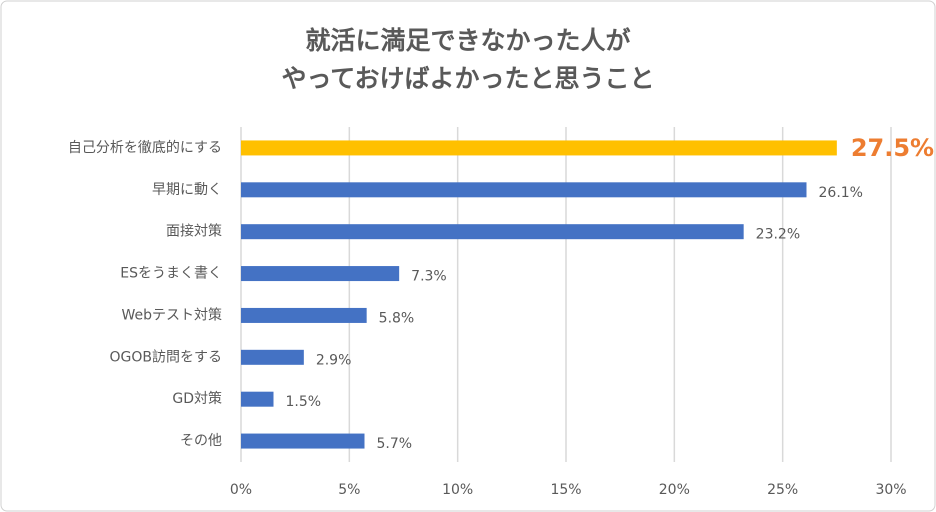 Image resolution: width=936 pixels, height=512 pixels. What do you see at coordinates (241, 490) in the screenshot?
I see `x-tick-label: 0%` at bounding box center [241, 490].